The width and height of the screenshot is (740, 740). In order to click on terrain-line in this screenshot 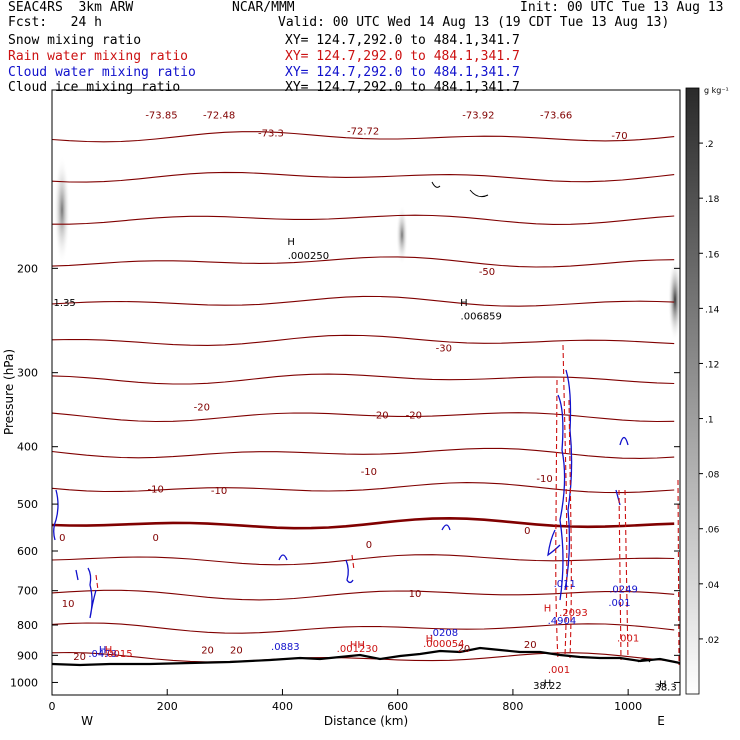, I will do `click(366, 656)`.